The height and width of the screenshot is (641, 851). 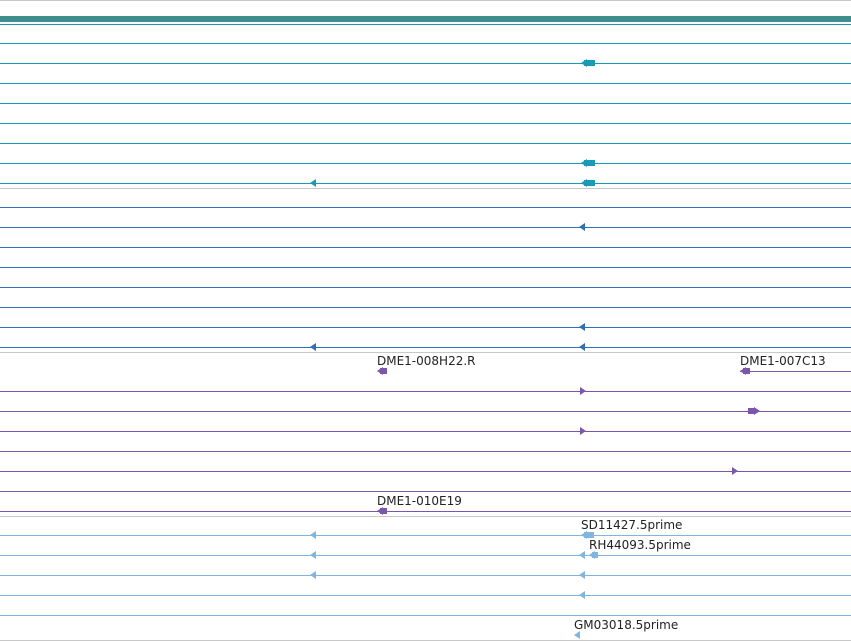 I want to click on feature-label-sd11427-5prime: SD11427.5prime, so click(x=631, y=525).